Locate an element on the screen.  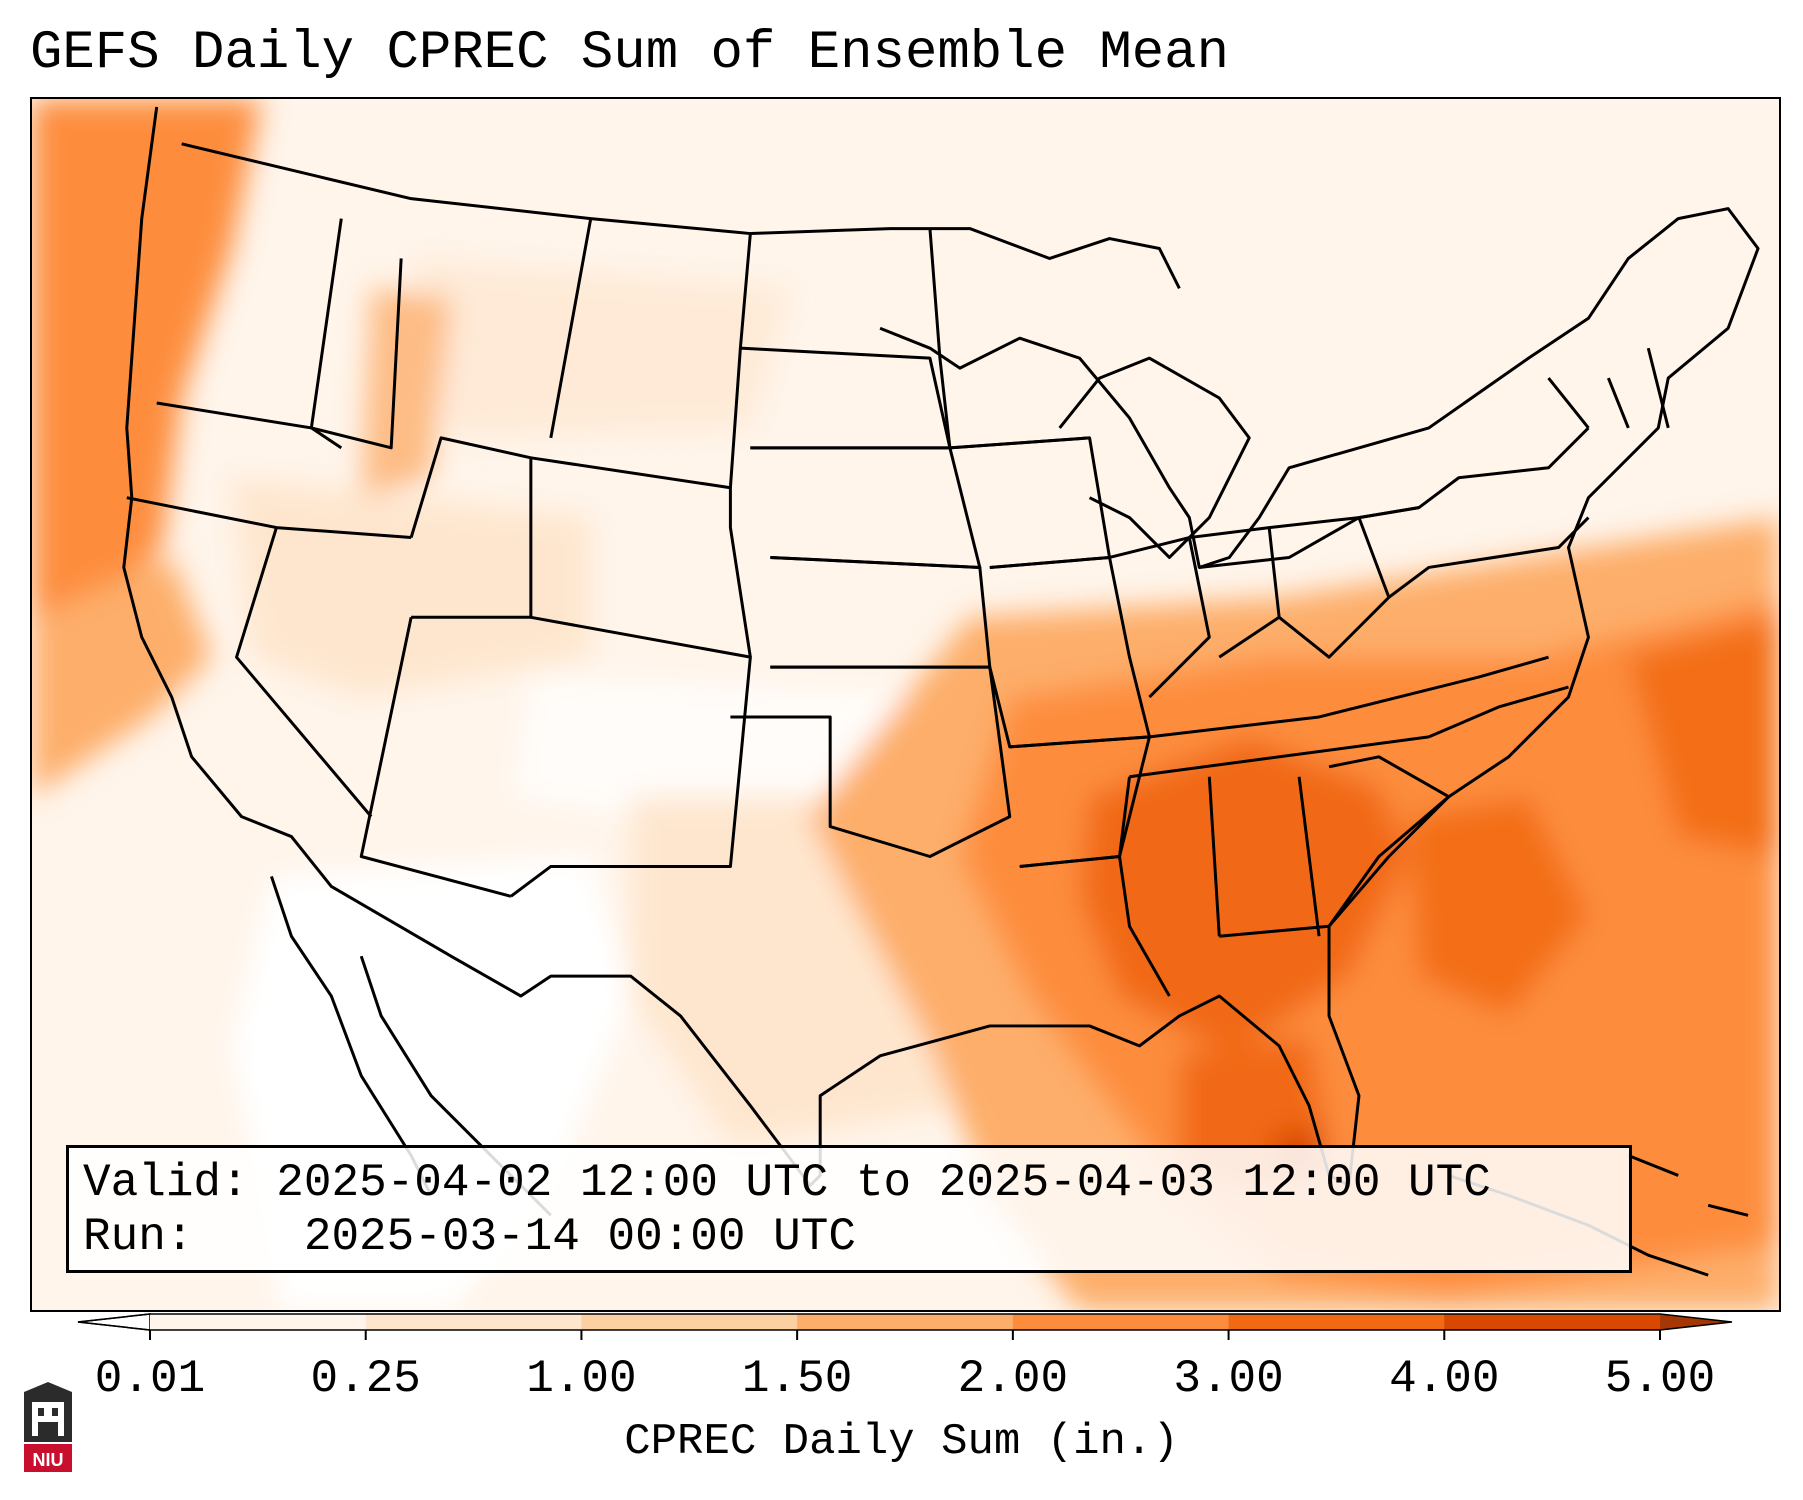
run-row: Run: 2025-03-14 00:00 UTC is located at coordinates (849, 1237).